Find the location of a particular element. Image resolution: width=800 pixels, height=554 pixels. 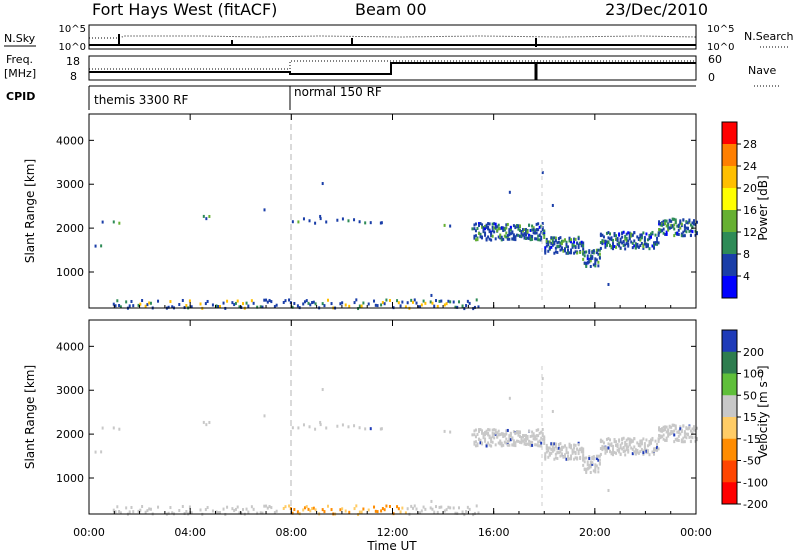

velocity-colorbar: 200 100 50 15 -15 -50 -100 -200 is located at coordinates (744, 420).